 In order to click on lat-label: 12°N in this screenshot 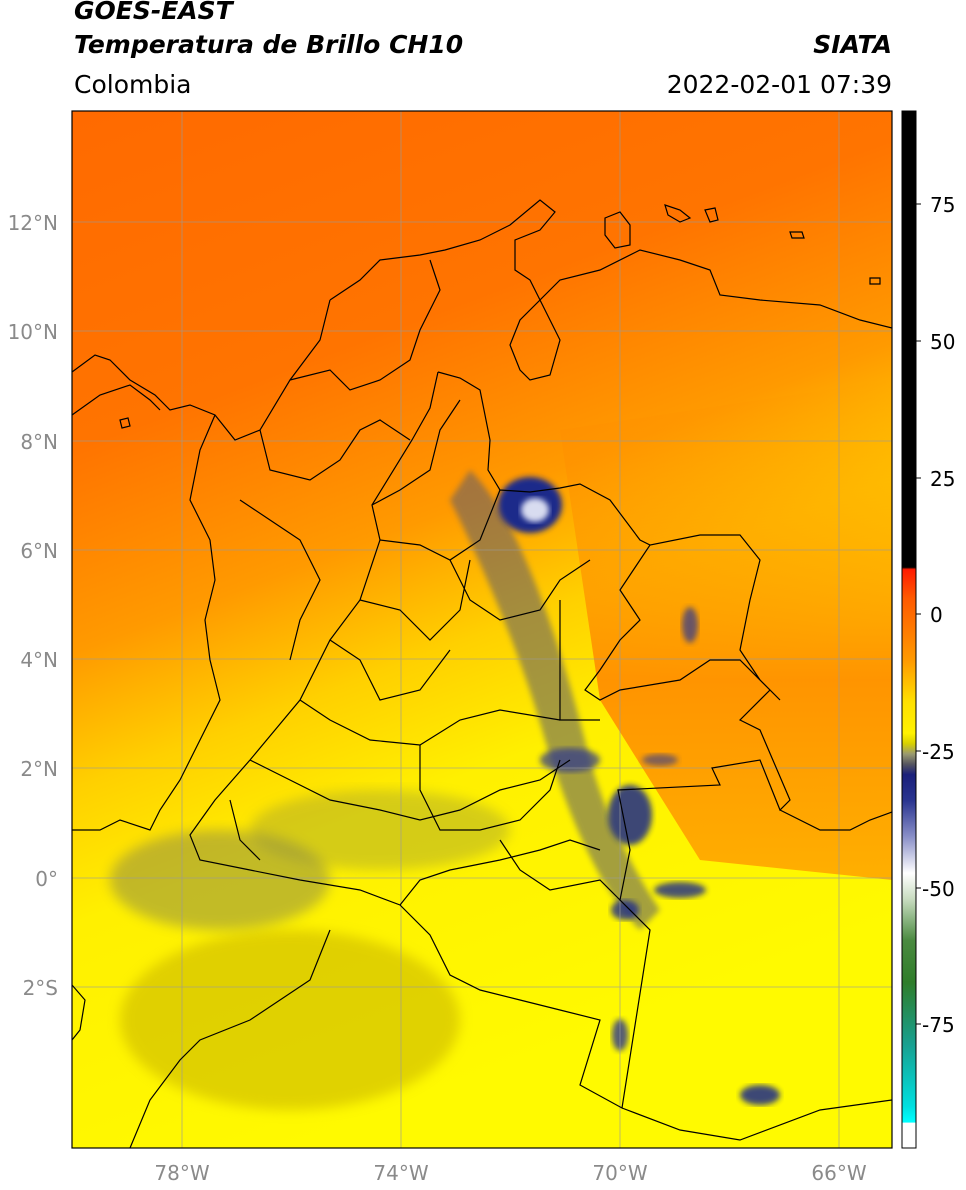, I will do `click(33, 223)`.